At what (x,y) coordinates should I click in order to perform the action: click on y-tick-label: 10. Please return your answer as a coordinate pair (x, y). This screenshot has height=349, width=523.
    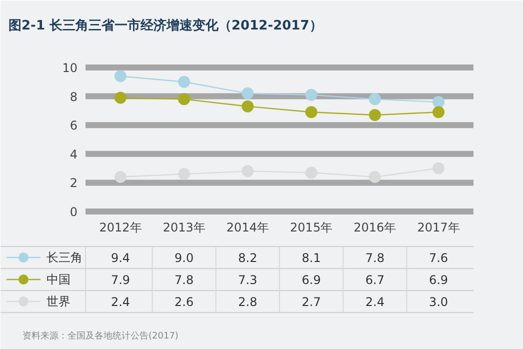
    Looking at the image, I should click on (70, 68).